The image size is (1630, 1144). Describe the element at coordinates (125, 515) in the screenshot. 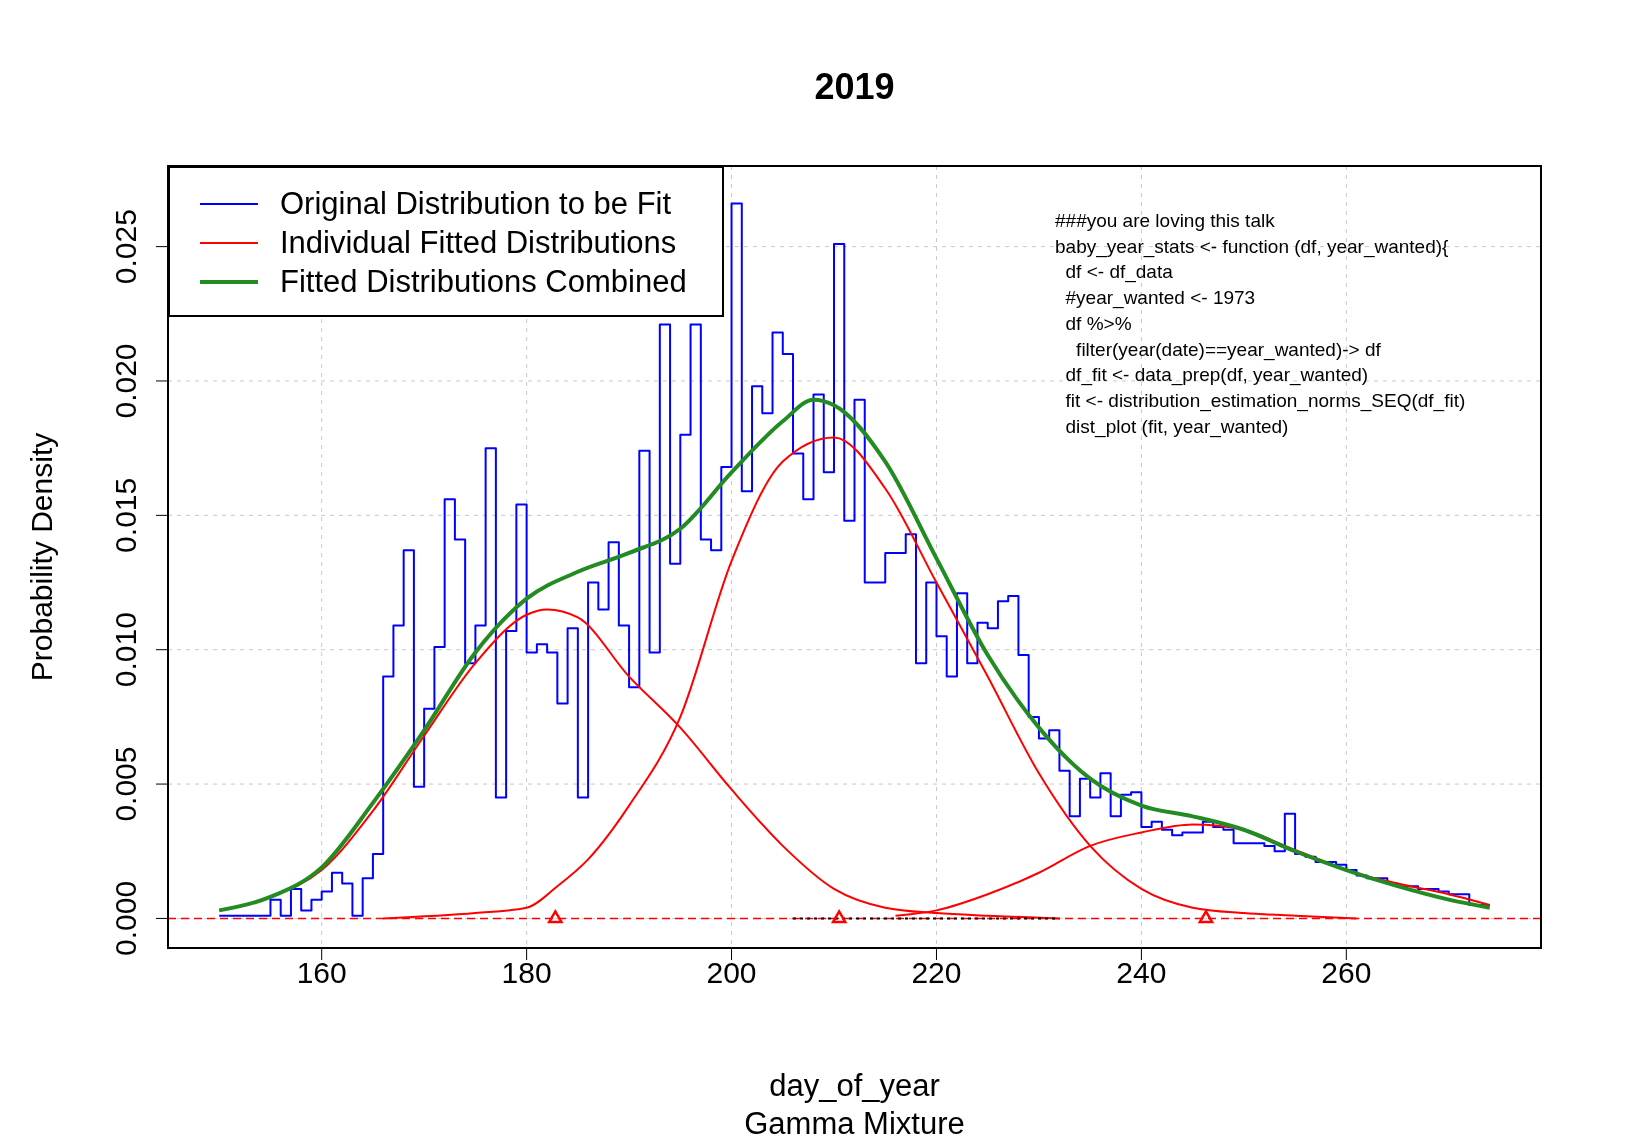

I see `y-tick-label: 0.015` at that location.